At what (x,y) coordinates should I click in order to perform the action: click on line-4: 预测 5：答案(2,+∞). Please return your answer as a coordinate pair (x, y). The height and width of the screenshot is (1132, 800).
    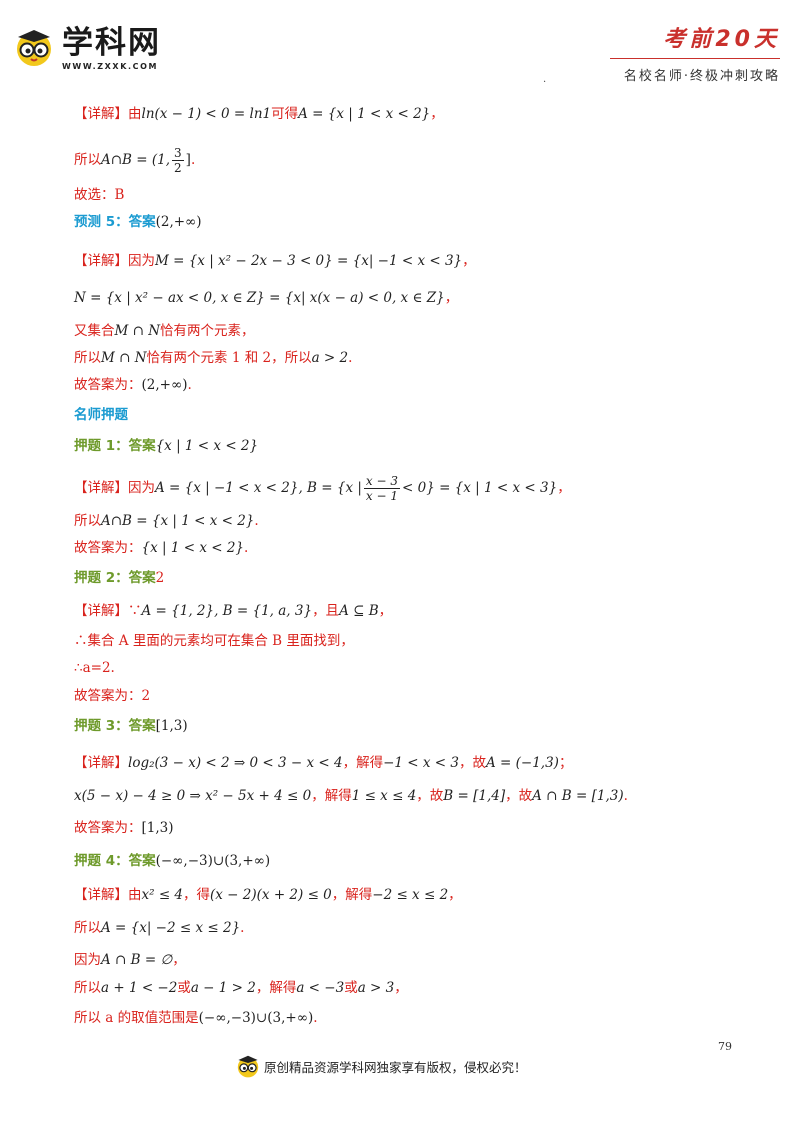
    Looking at the image, I should click on (138, 222).